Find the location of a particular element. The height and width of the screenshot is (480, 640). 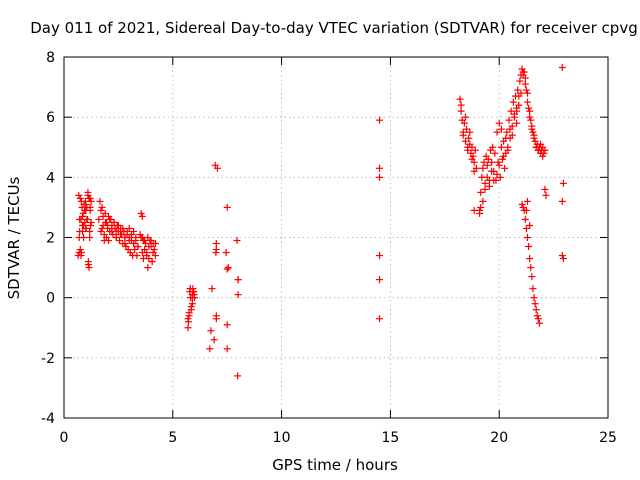

x-tick-label: 20 is located at coordinates (499, 438).